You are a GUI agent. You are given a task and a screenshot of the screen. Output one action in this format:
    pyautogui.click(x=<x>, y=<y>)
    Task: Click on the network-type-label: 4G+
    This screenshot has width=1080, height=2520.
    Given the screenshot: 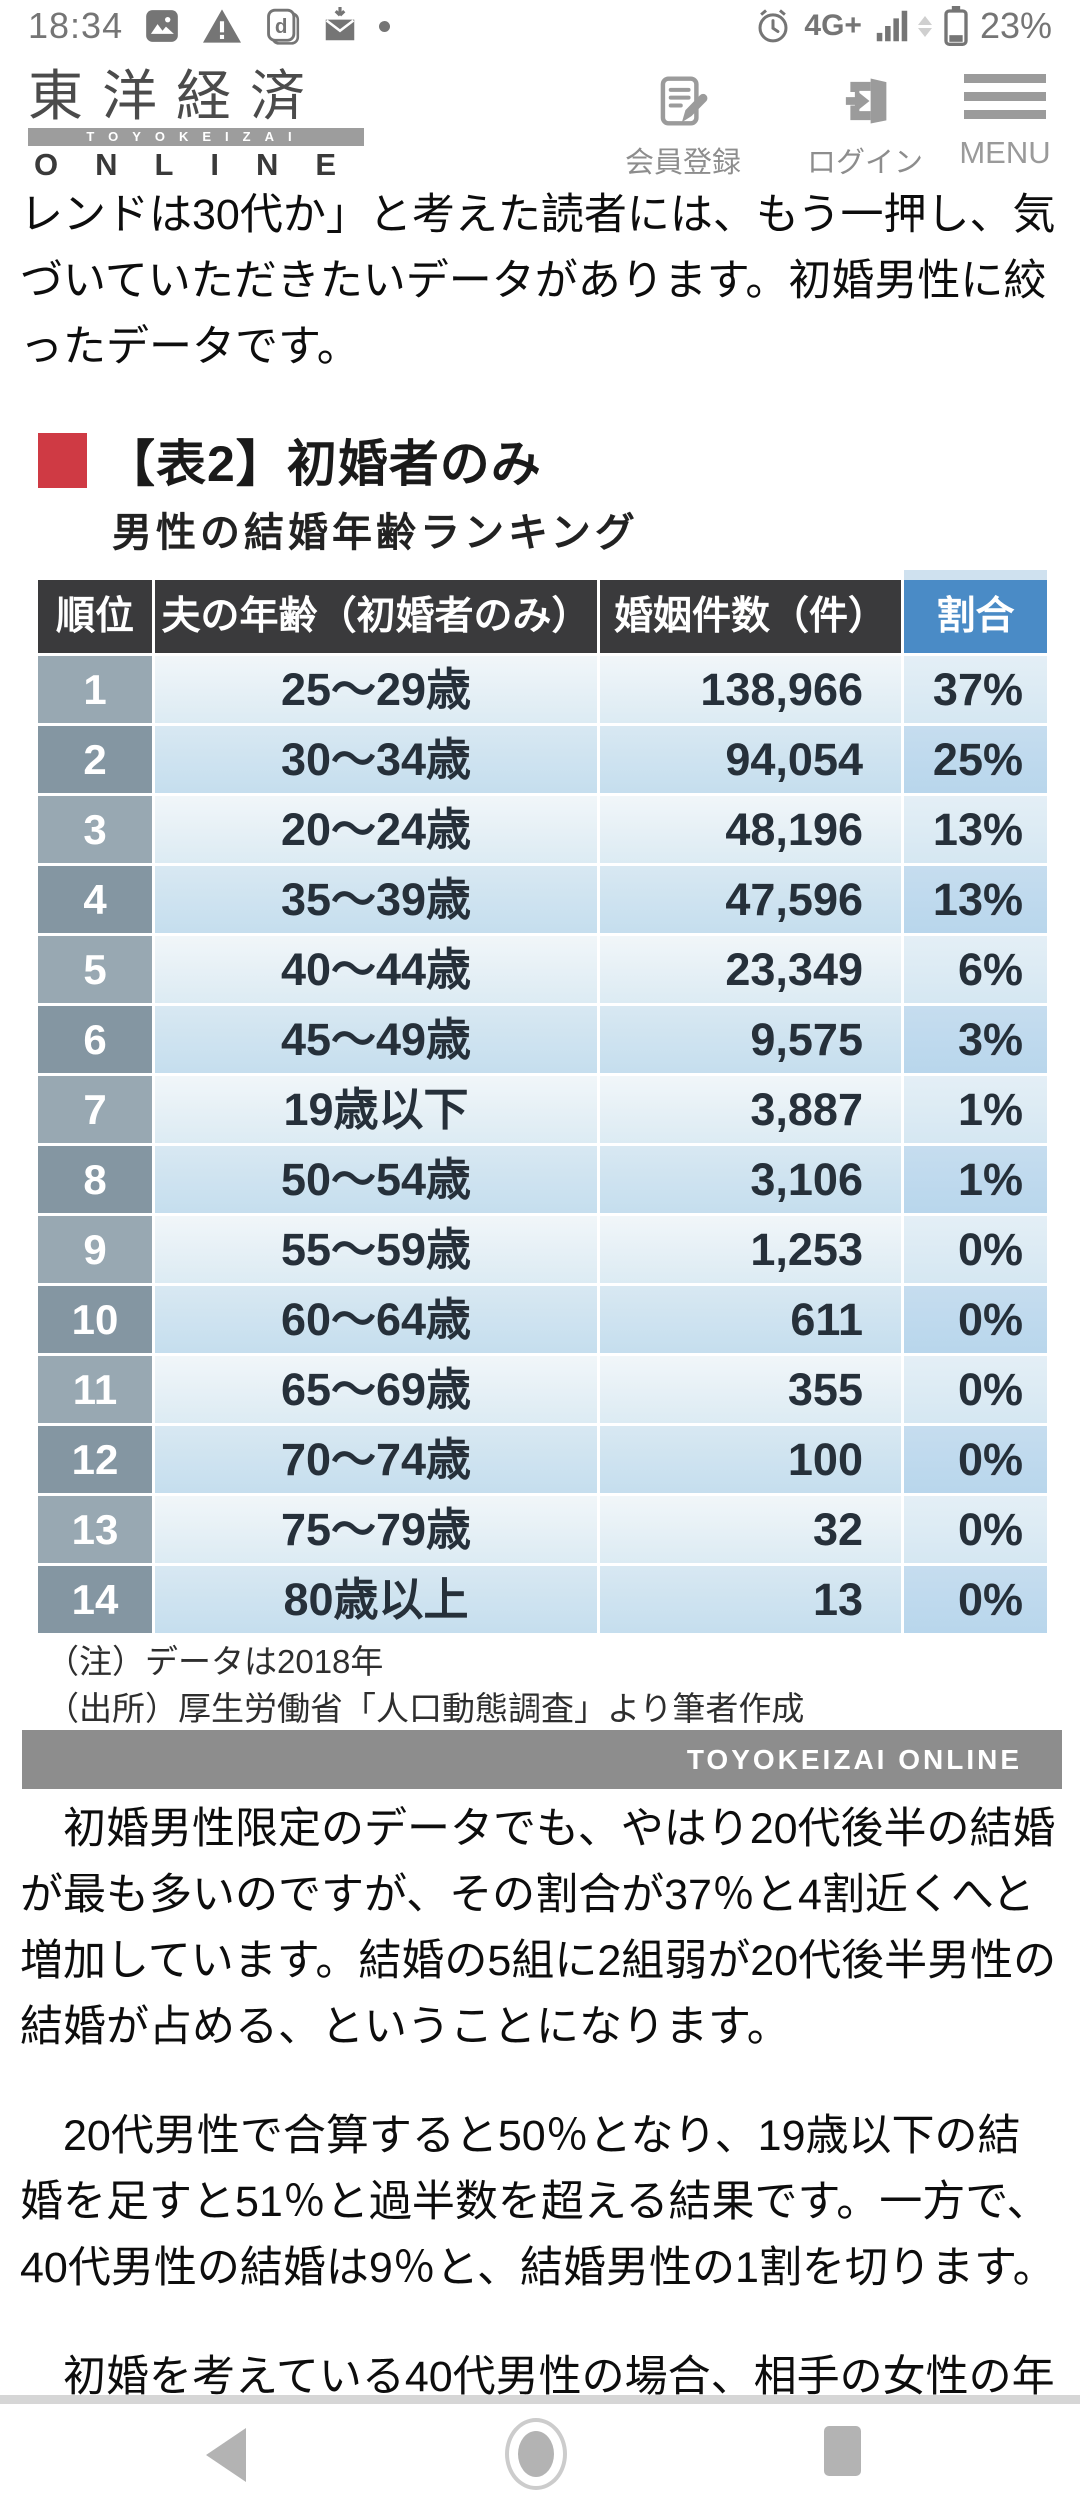 What is the action you would take?
    pyautogui.click(x=833, y=25)
    